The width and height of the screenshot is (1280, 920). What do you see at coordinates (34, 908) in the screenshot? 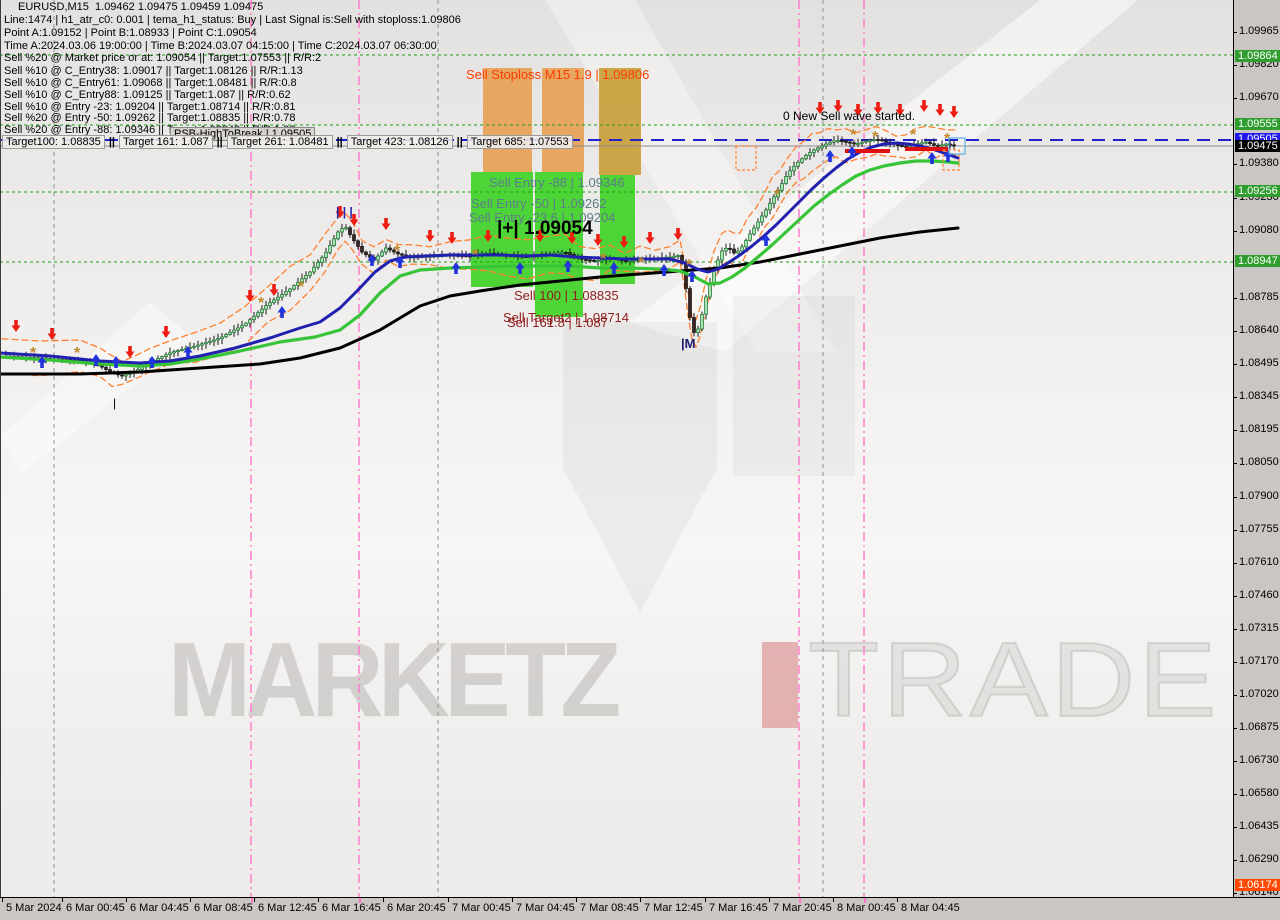
I see `time-label: 5 Mar 2024` at bounding box center [34, 908].